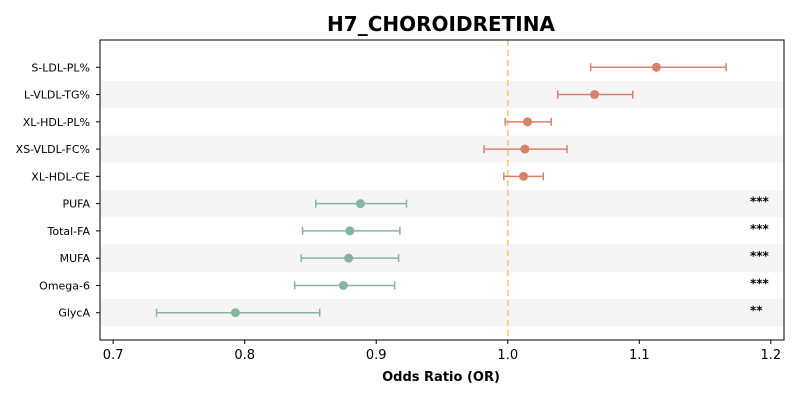 Image resolution: width=800 pixels, height=404 pixels. Describe the element at coordinates (507, 355) in the screenshot. I see `x-tick-label: 1.0` at that location.